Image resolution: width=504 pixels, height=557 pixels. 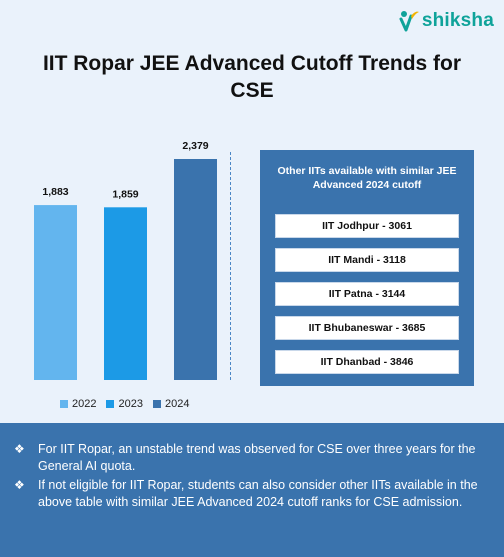 I want to click on bar-2024, so click(x=195, y=269).